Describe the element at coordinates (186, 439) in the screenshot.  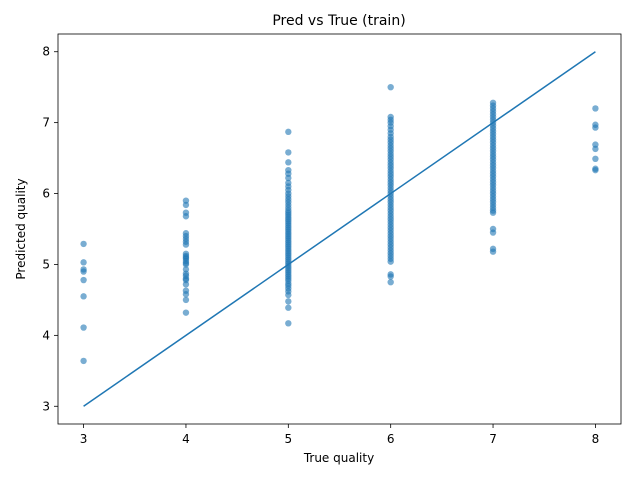
I see `x-tick-label: 4` at that location.